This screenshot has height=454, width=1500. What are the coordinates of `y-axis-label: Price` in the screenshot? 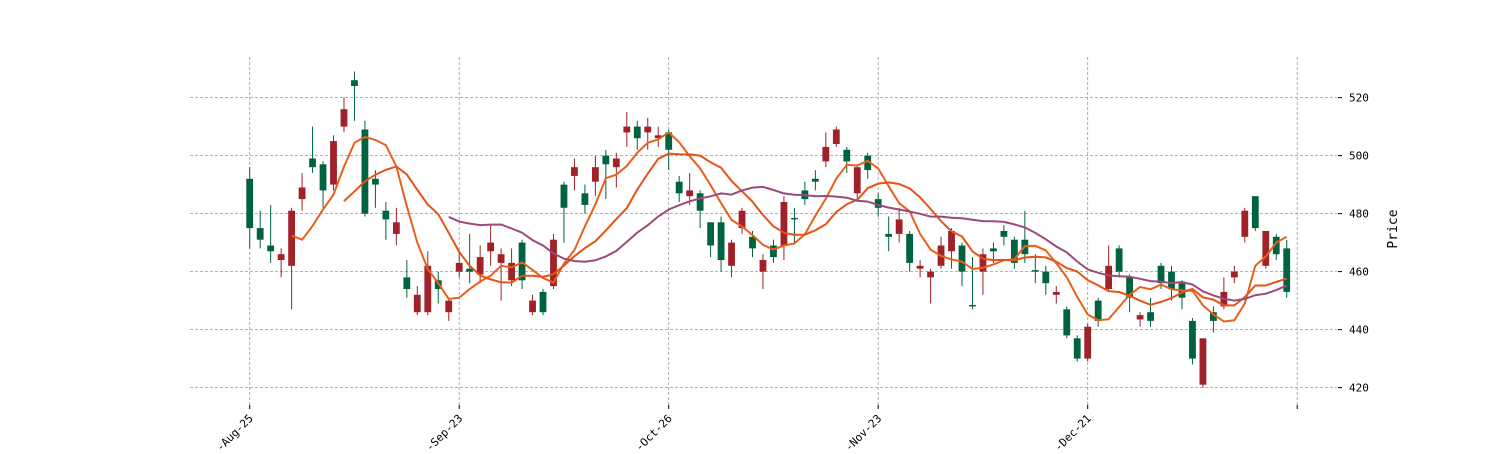 It's located at (1393, 228).